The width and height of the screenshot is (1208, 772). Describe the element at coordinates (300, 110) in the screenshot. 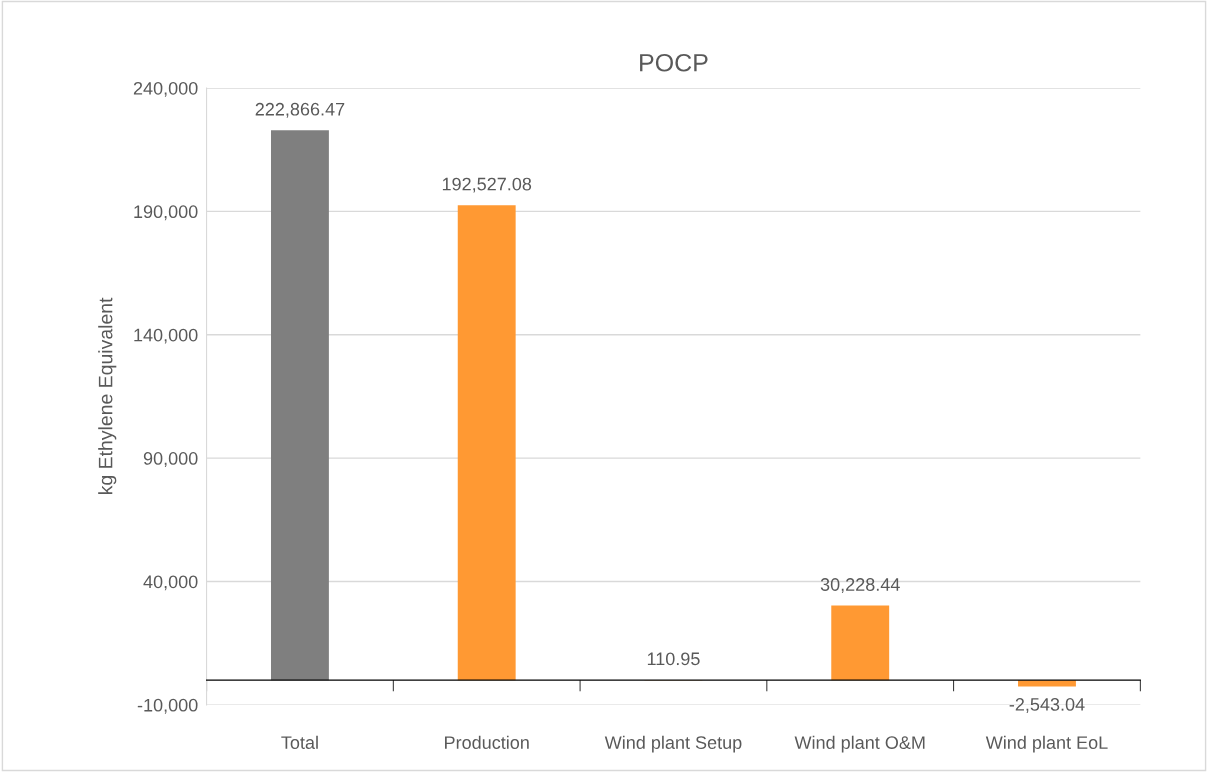

I see `data-label: 222,866.47` at that location.